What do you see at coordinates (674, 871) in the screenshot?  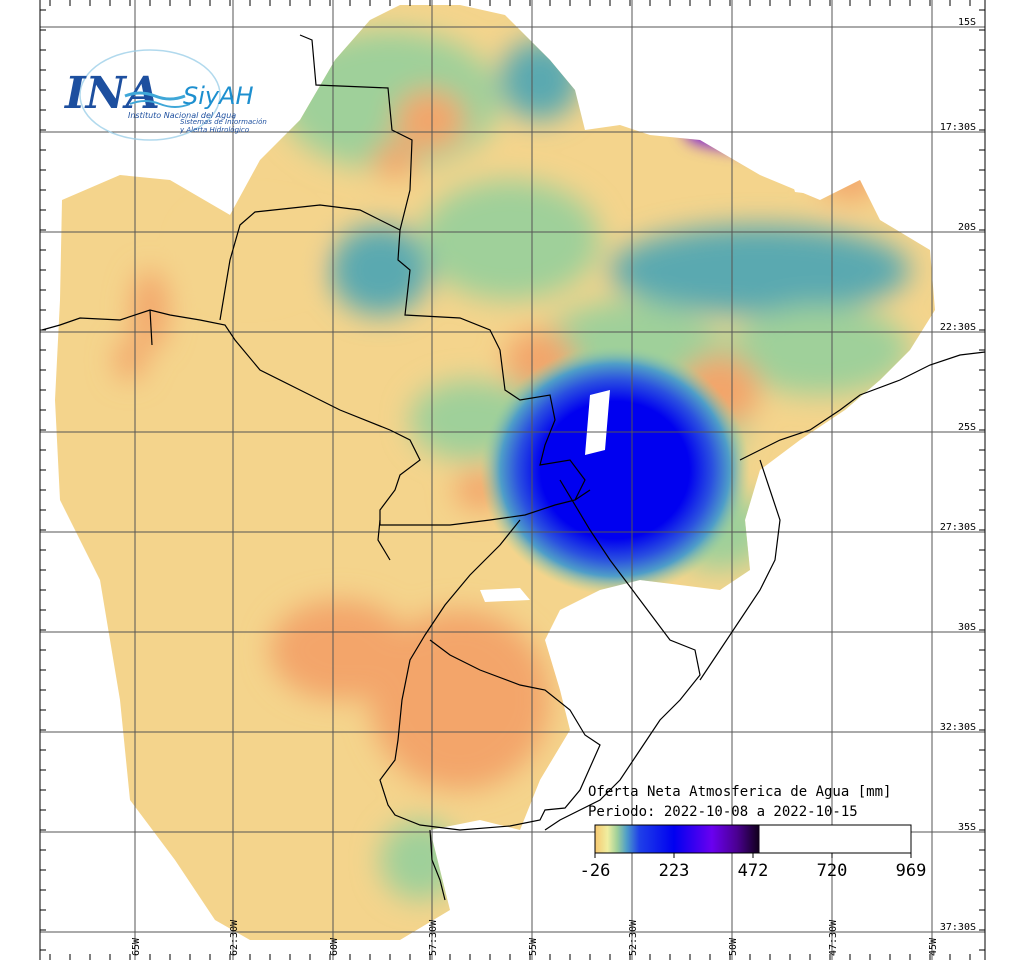 I see `legend-tick-label: 223` at bounding box center [674, 871].